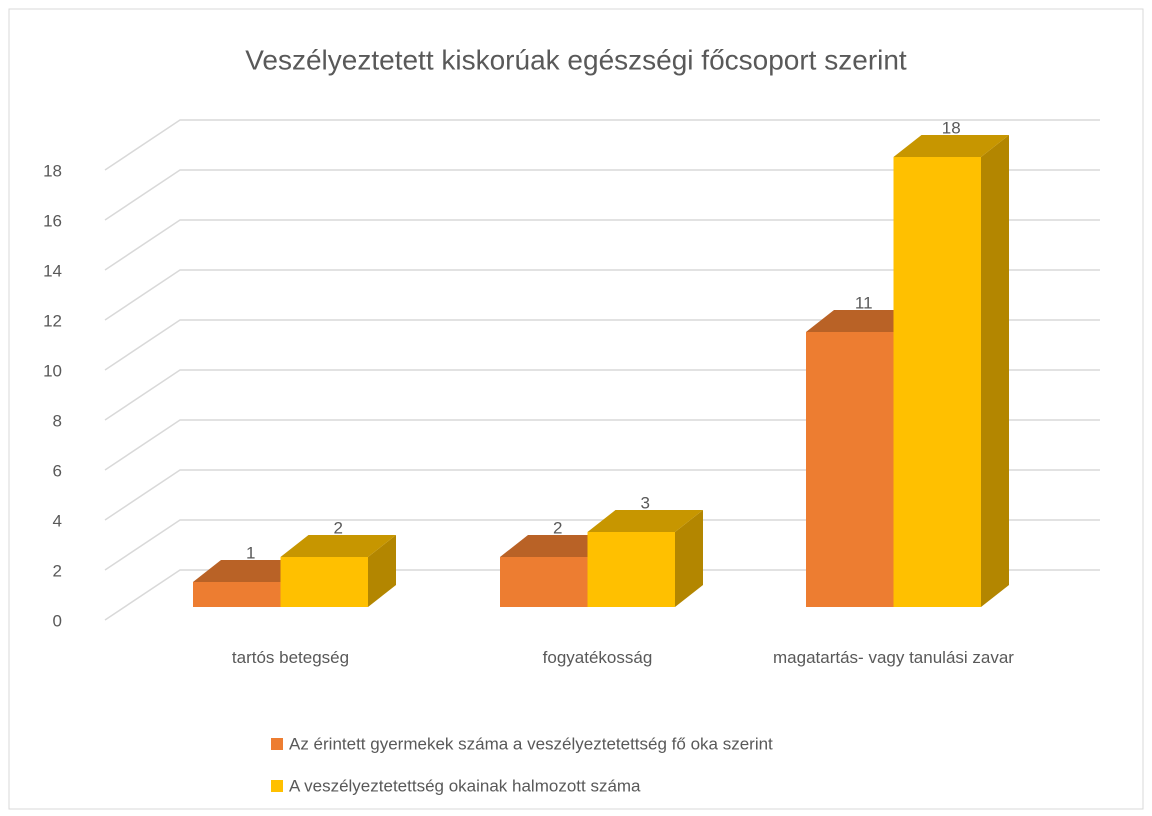 The image size is (1152, 816). I want to click on x-tick-label: tartós betegség, so click(290, 657).